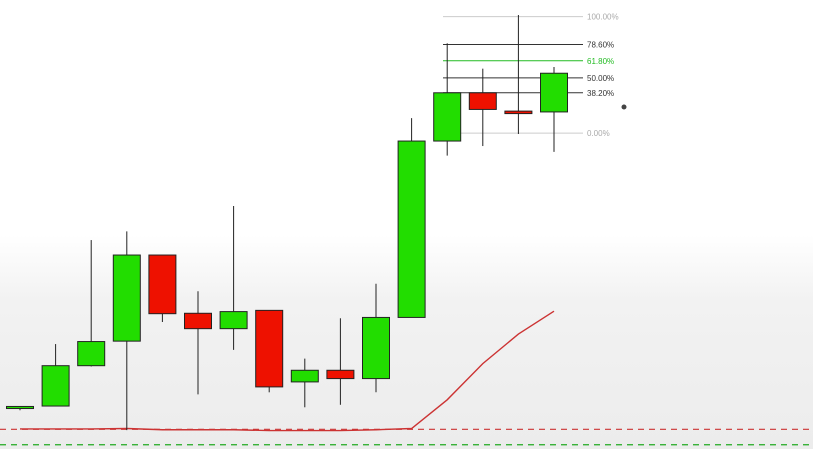  What do you see at coordinates (600, 93) in the screenshot?
I see `fib-level-label-4: 38.20%` at bounding box center [600, 93].